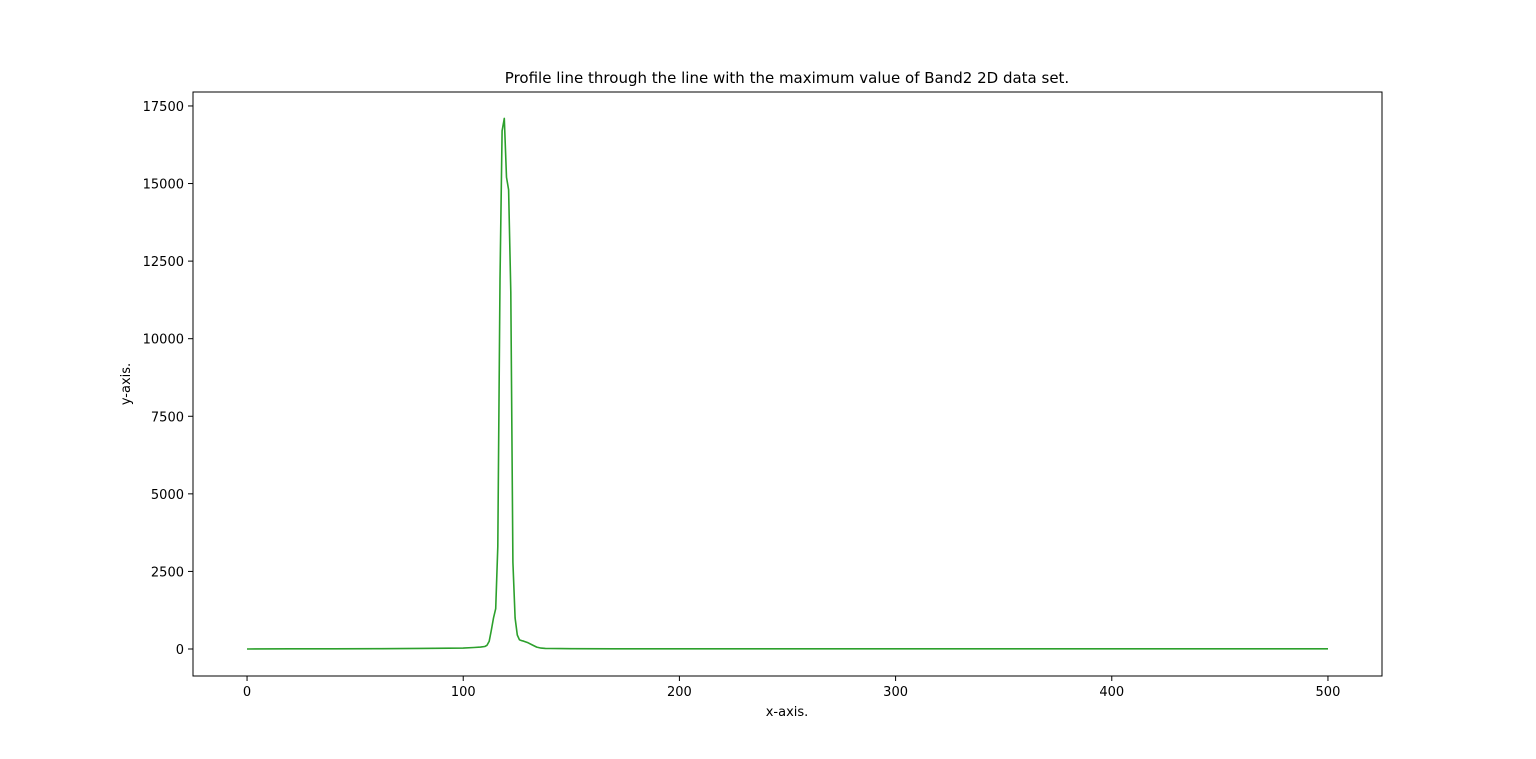 Image resolution: width=1536 pixels, height=759 pixels. I want to click on x-tick-label: 400, so click(1111, 692).